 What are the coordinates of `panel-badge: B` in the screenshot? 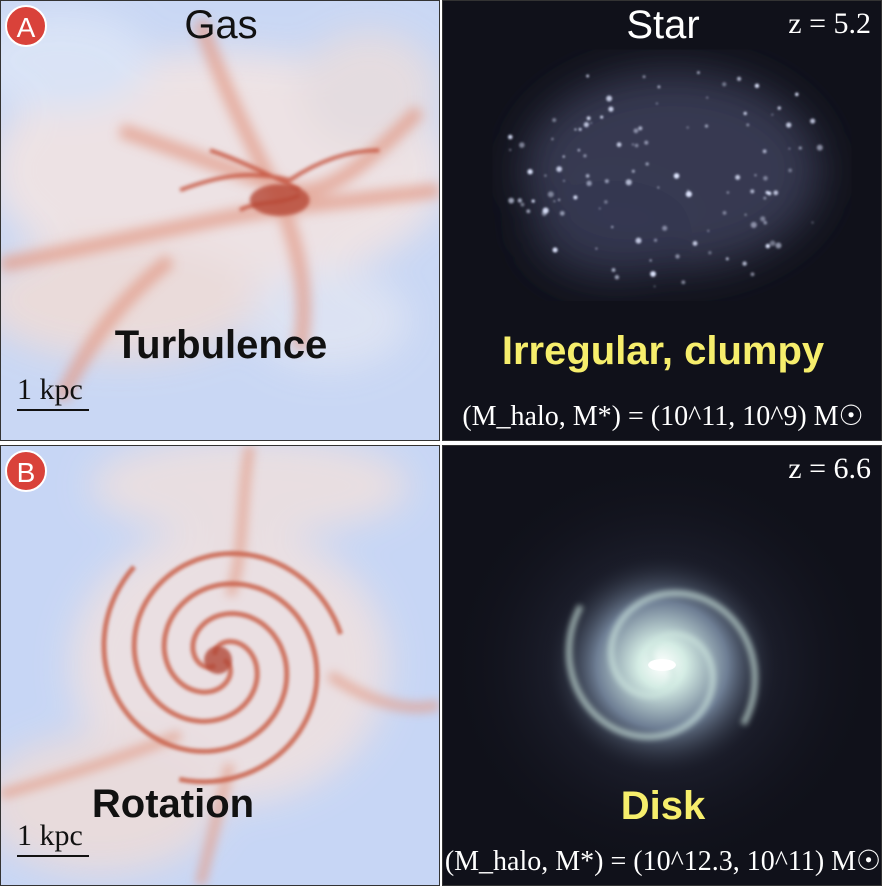 It's located at (26, 471).